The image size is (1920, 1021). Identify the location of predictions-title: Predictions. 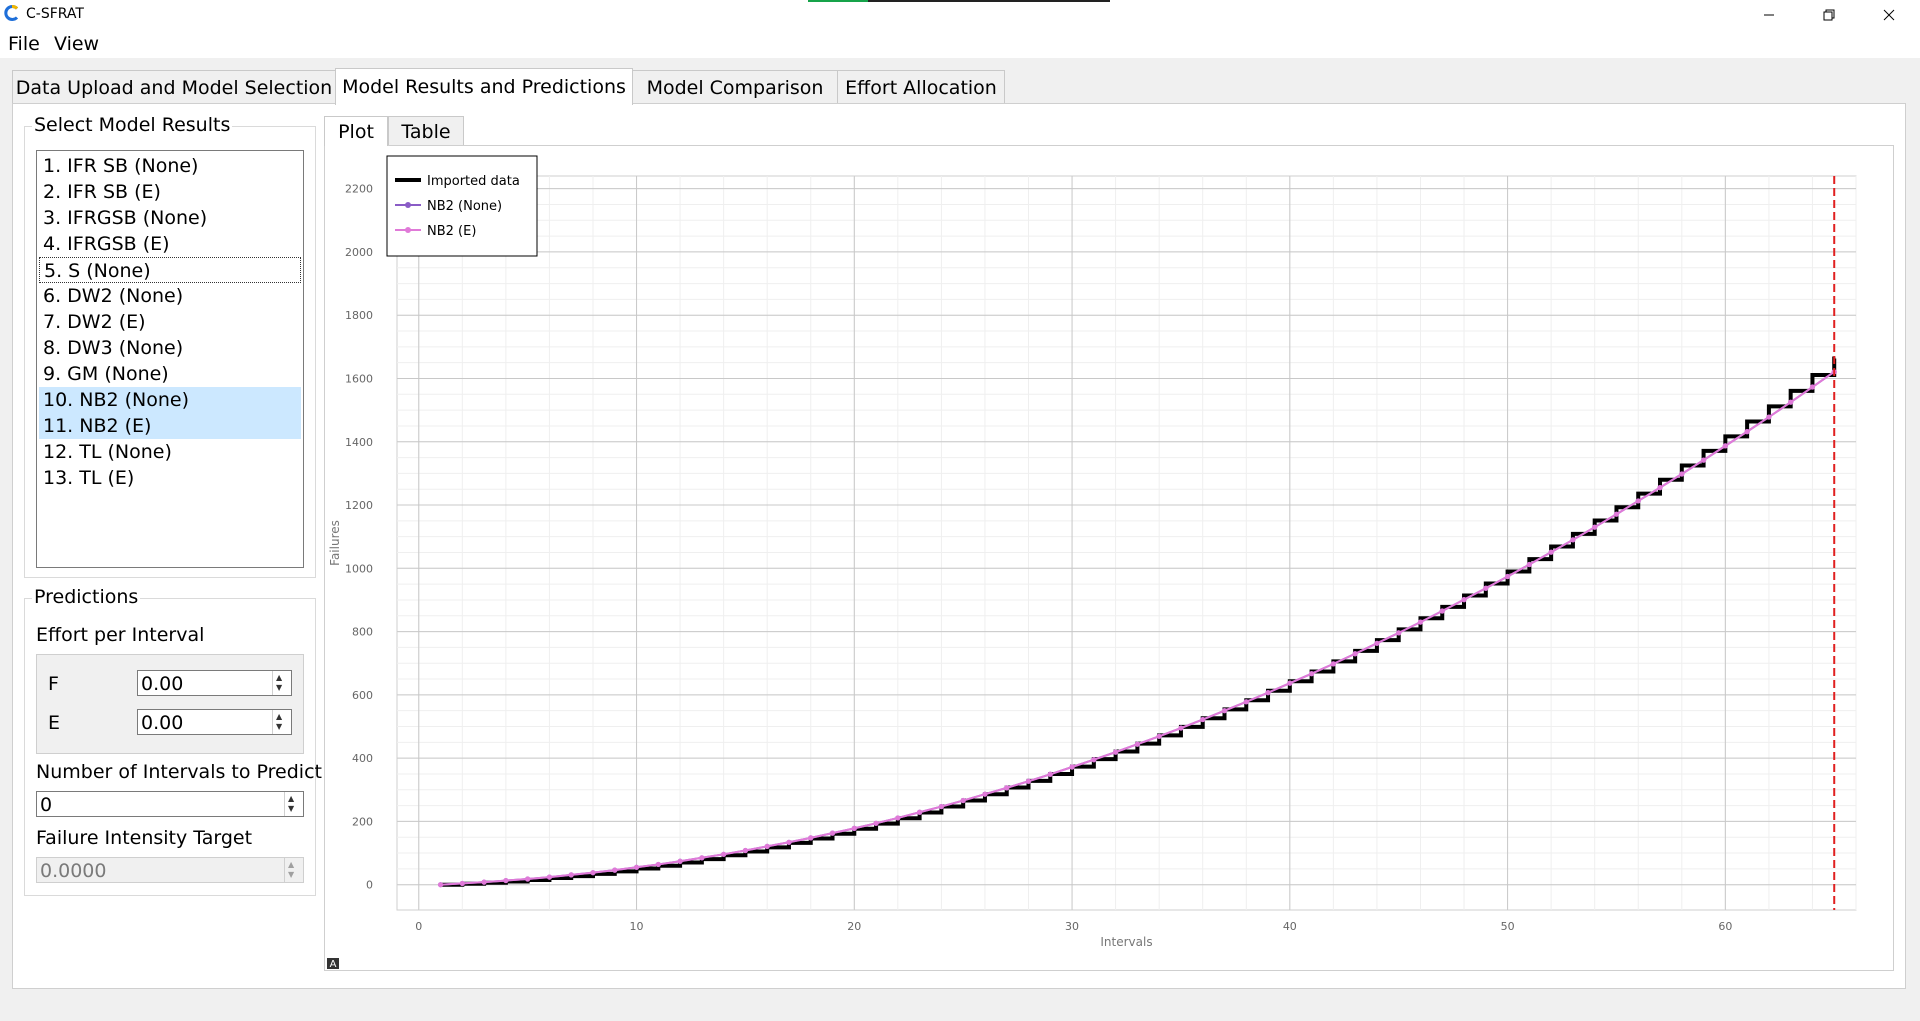
(86, 597).